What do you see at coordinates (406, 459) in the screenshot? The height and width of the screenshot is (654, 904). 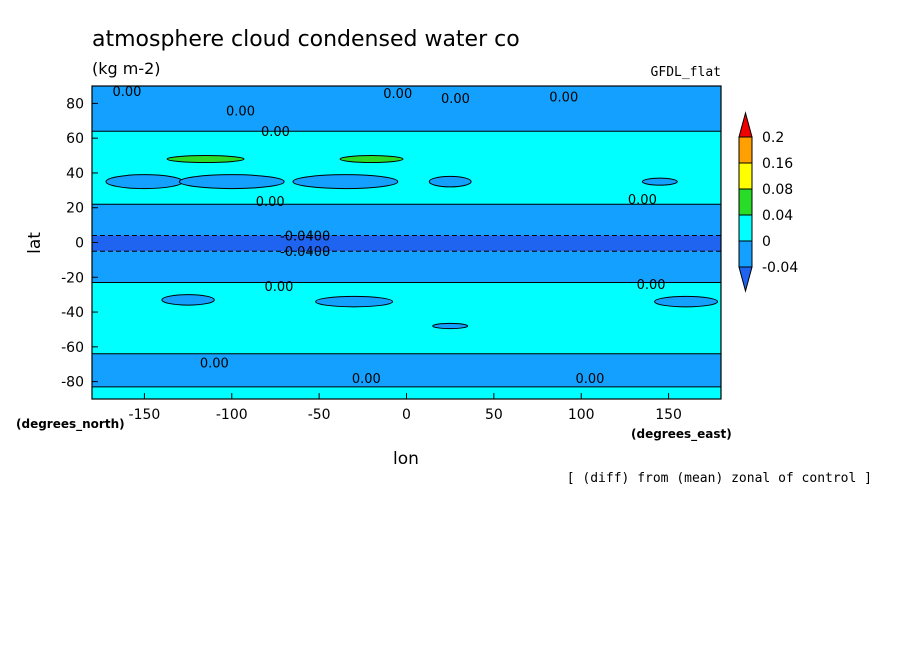 I see `x-axis-label: lon` at bounding box center [406, 459].